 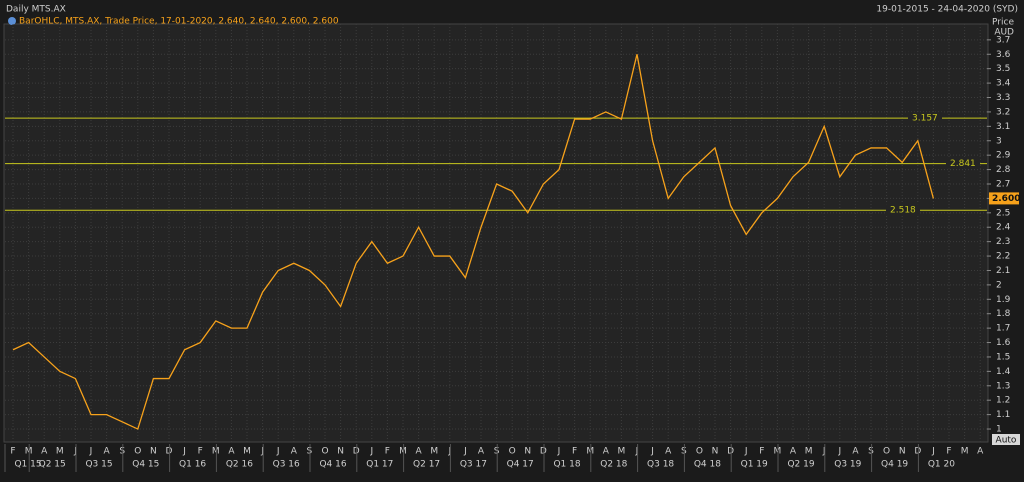 I want to click on y-tick-label: 2.7, so click(x=1003, y=184).